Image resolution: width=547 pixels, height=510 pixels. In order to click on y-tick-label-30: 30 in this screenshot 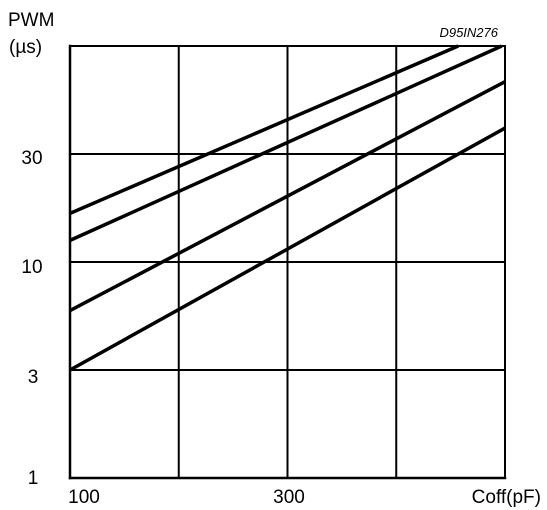, I will do `click(31, 158)`.